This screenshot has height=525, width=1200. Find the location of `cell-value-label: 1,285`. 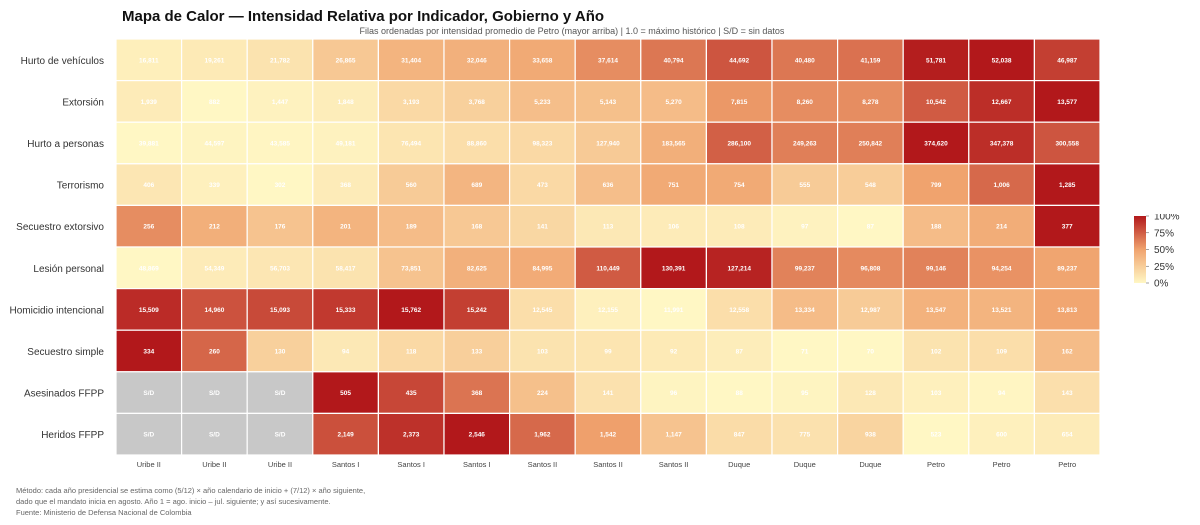

cell-value-label: 1,285 is located at coordinates (1067, 185).